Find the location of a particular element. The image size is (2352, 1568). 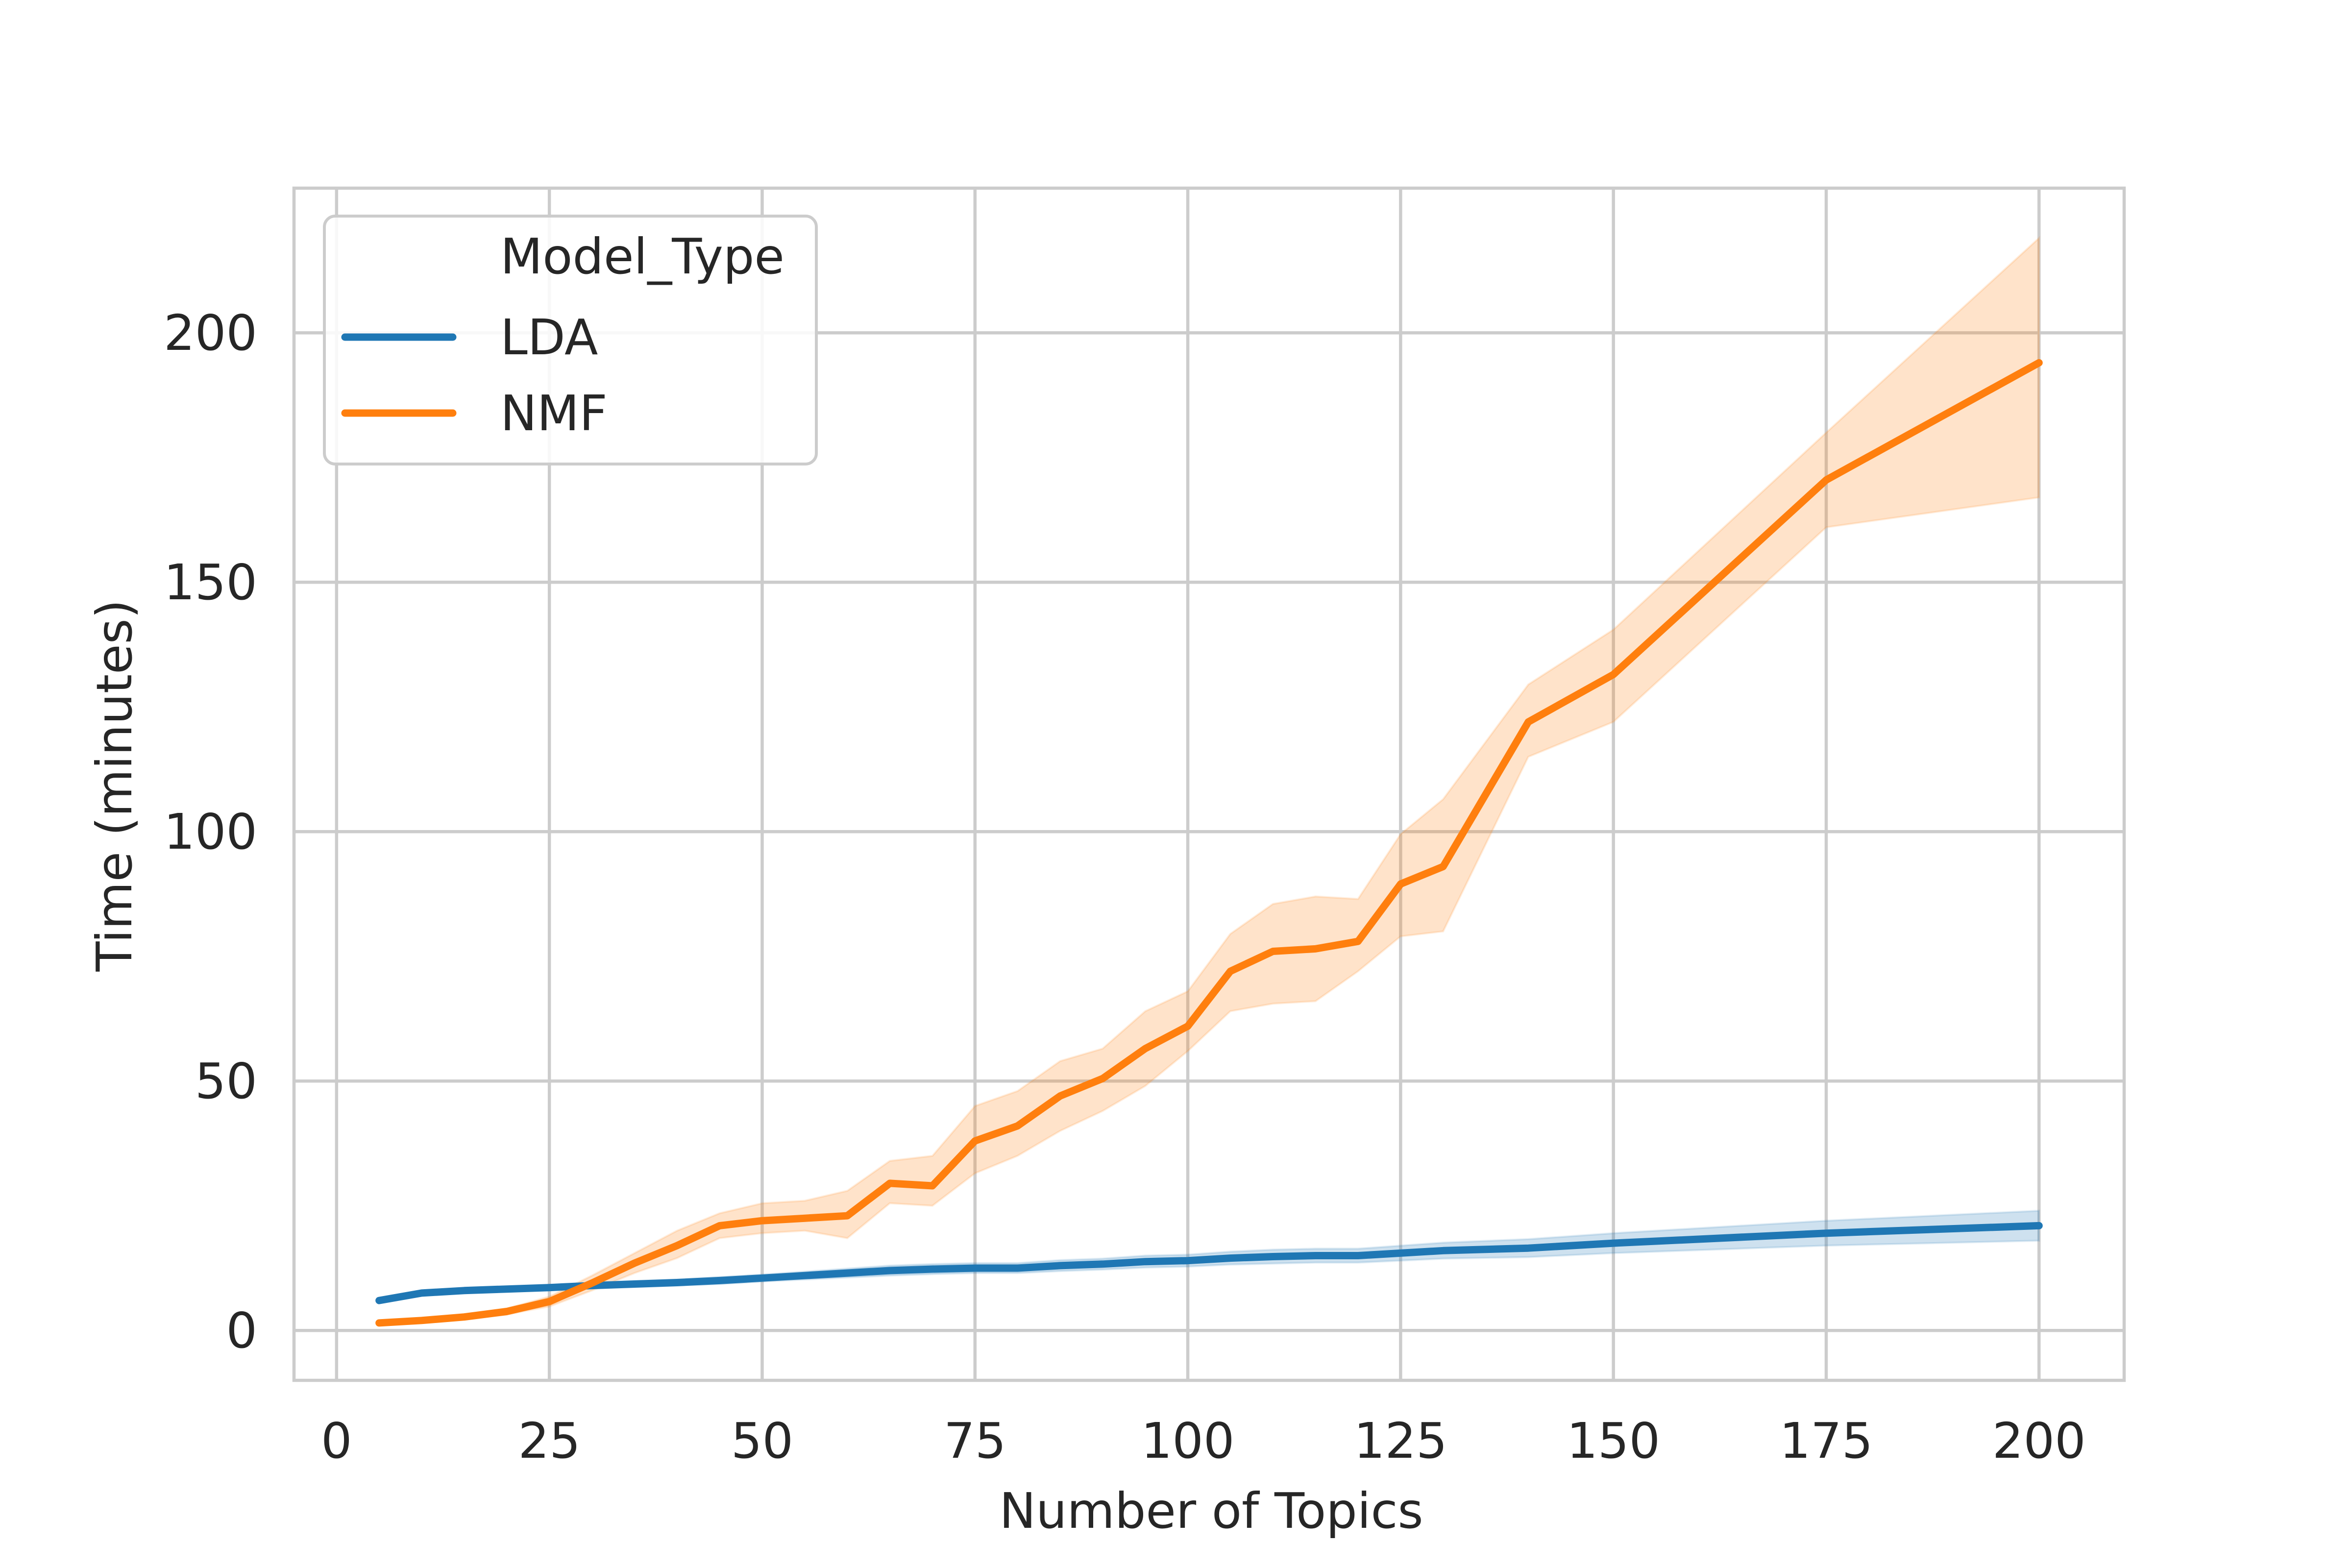

legend-box is located at coordinates (570, 340).